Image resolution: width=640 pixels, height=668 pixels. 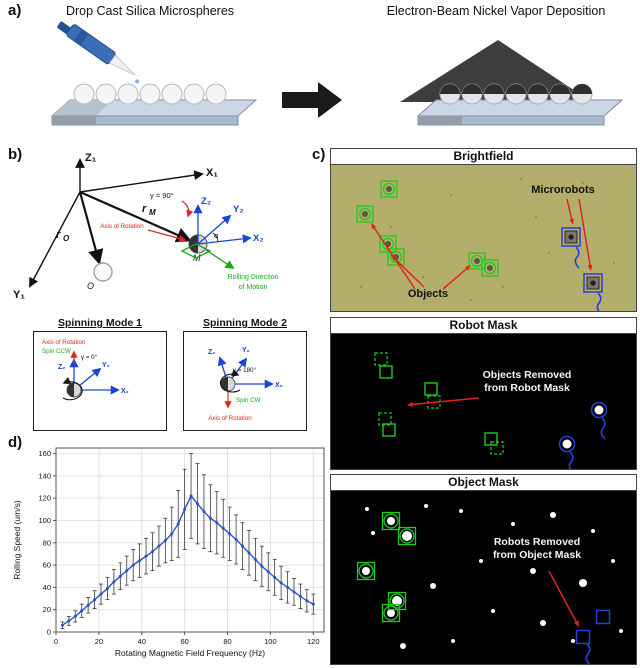 I want to click on panel-a-title-left: Drop Cast Silica Microspheres, so click(x=150, y=11).